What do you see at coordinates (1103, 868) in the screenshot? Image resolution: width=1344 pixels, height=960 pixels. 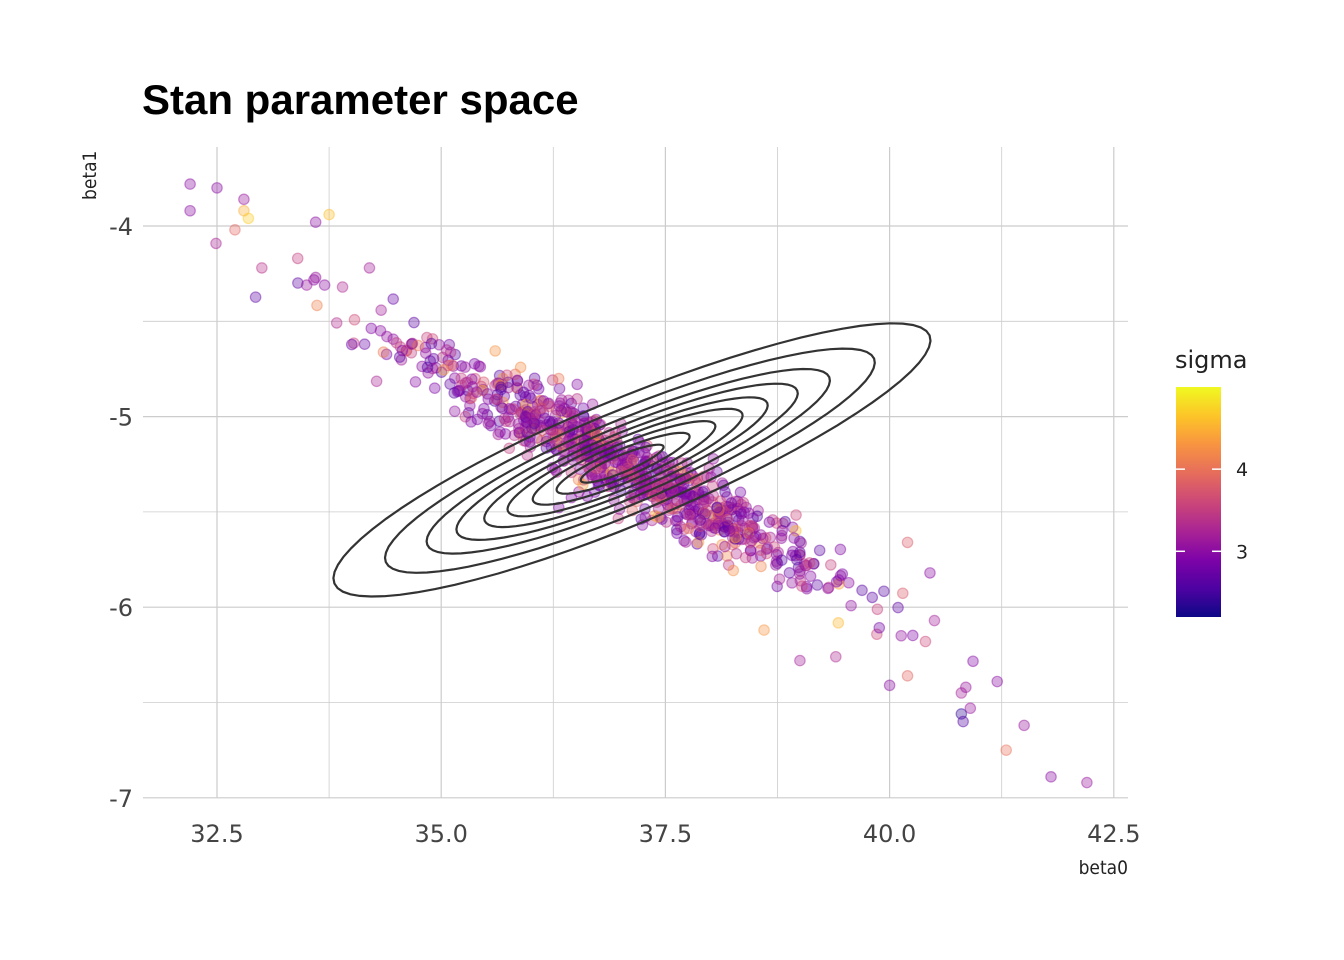 I see `x-axis-title: beta0` at bounding box center [1103, 868].